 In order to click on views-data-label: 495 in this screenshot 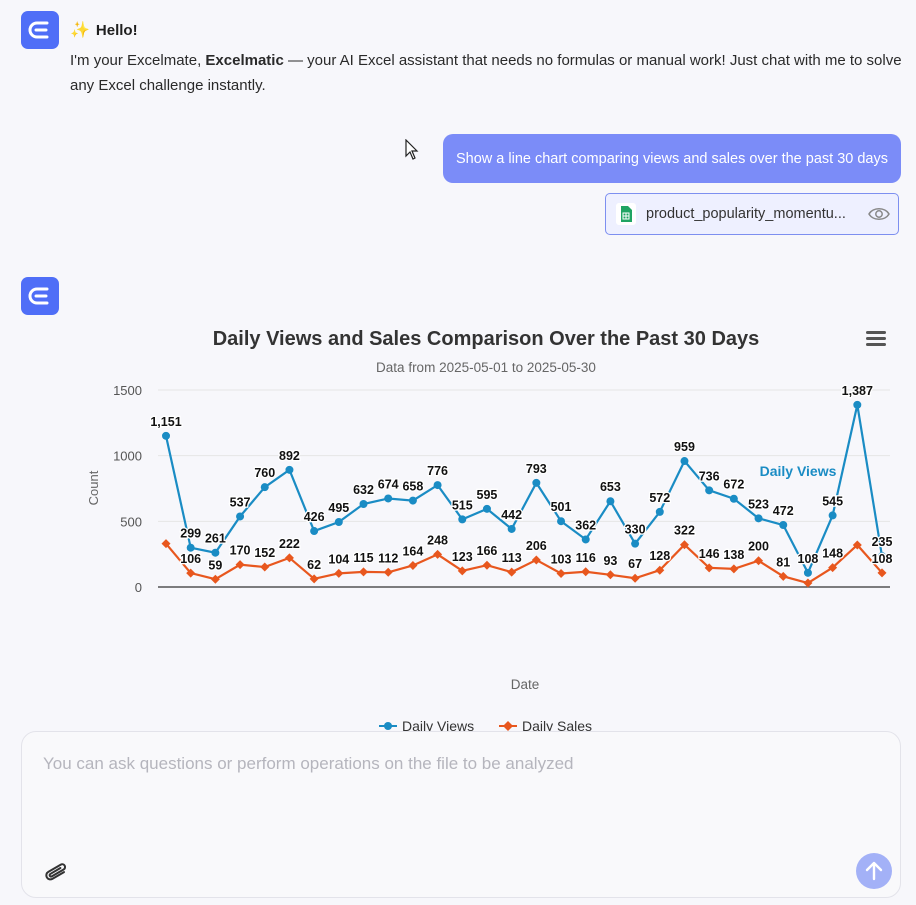, I will do `click(338, 508)`.